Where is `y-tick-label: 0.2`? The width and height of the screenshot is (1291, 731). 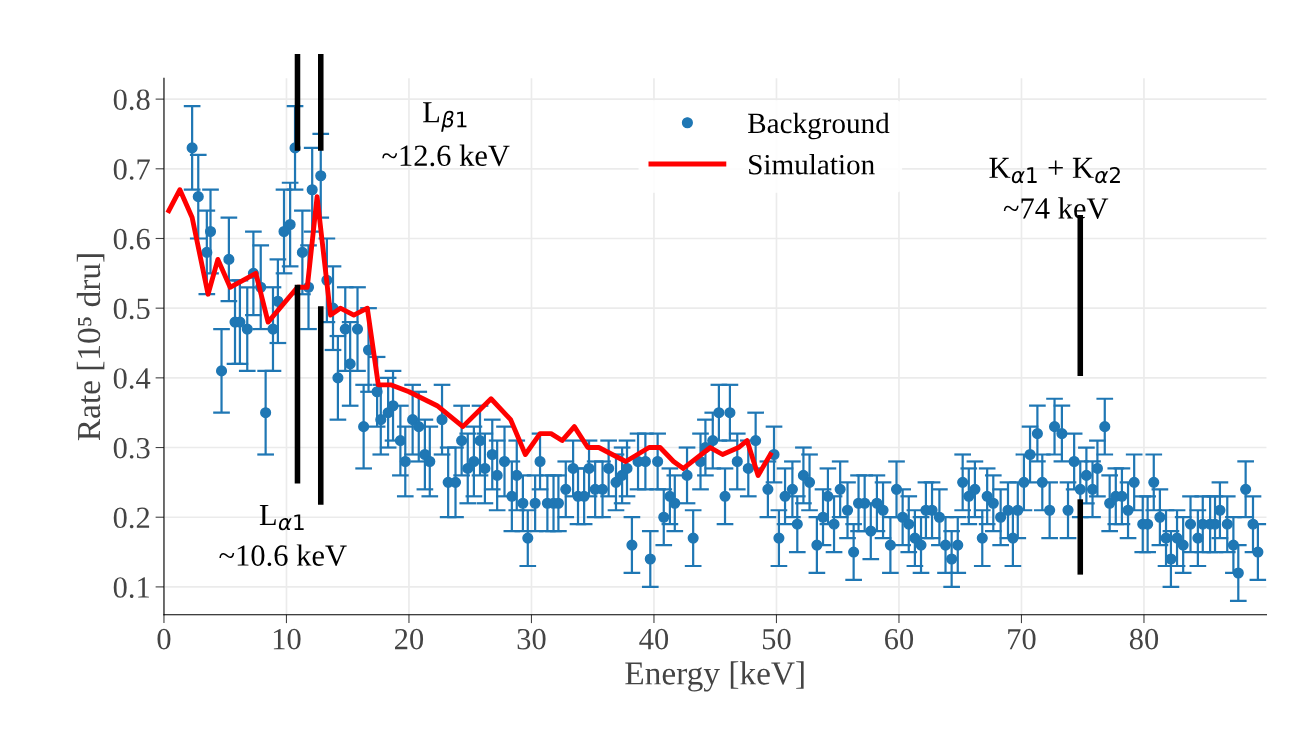 y-tick-label: 0.2 is located at coordinates (131, 518).